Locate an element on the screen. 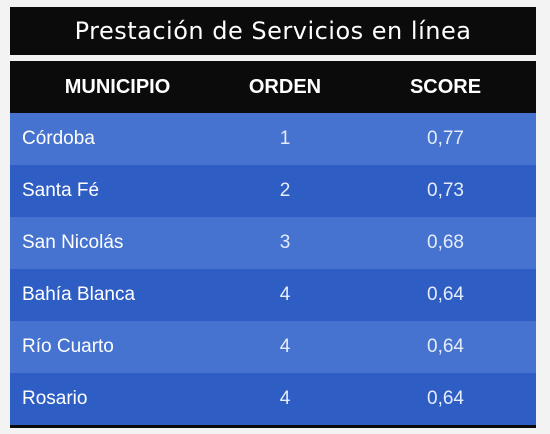 This screenshot has width=550, height=434. cell-municipio: San Nicolás is located at coordinates (73, 242).